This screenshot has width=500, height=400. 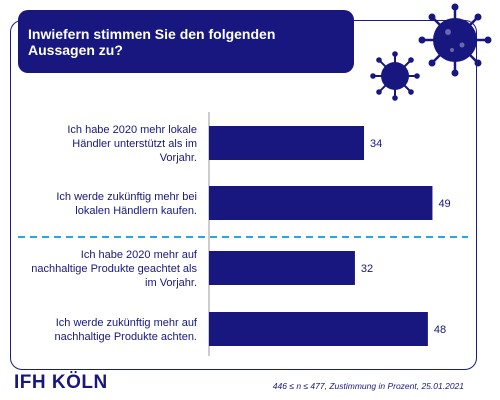 I want to click on data-label: 48, so click(x=440, y=330).